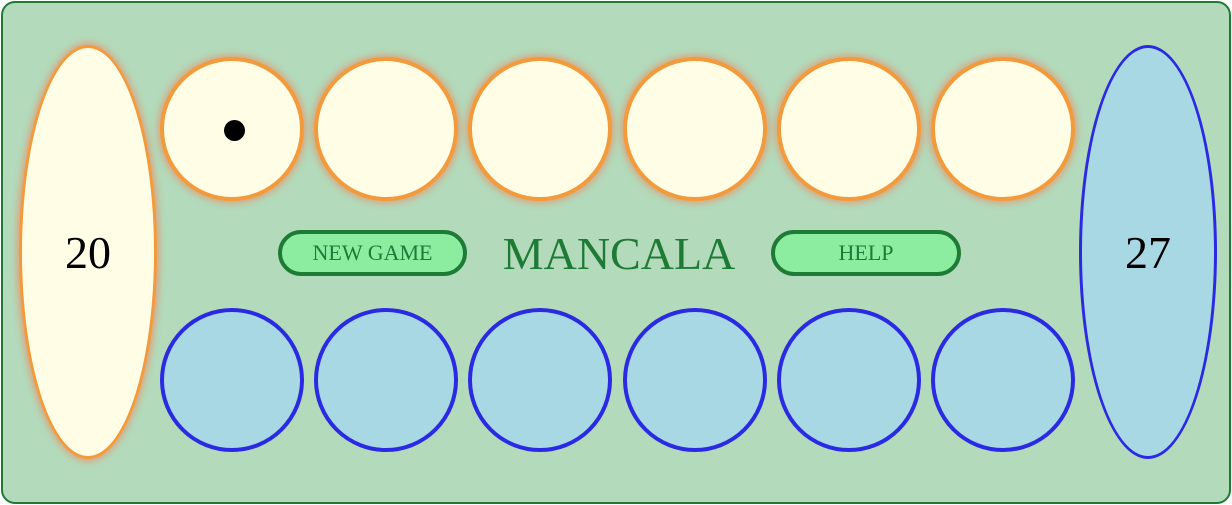 The width and height of the screenshot is (1232, 505). What do you see at coordinates (866, 253) in the screenshot?
I see `help-button: HELP` at bounding box center [866, 253].